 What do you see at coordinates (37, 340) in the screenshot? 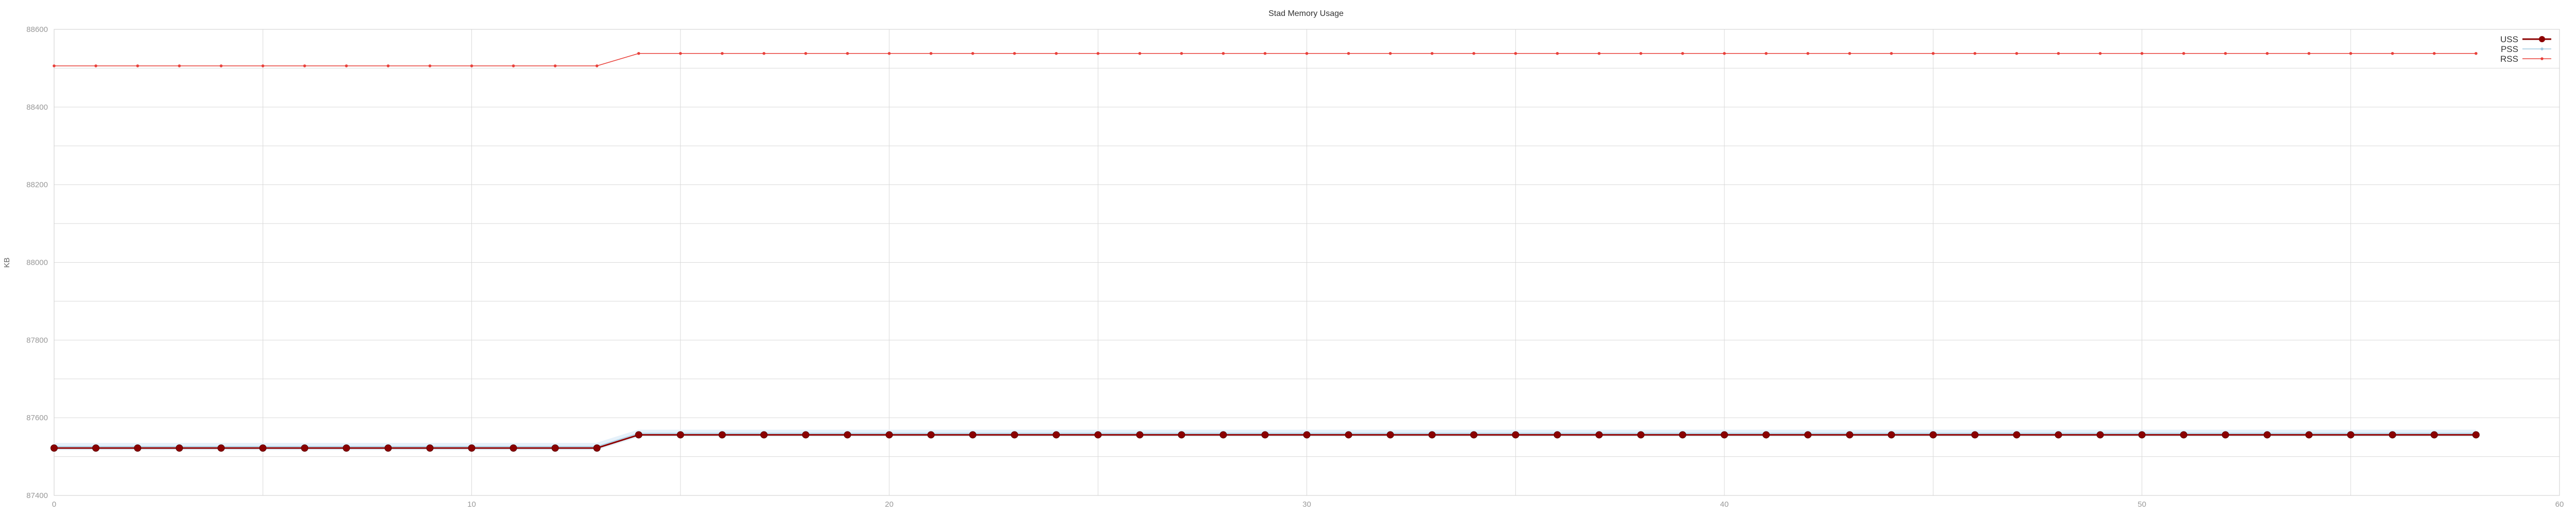
I see `y-tick-label: 87800` at bounding box center [37, 340].